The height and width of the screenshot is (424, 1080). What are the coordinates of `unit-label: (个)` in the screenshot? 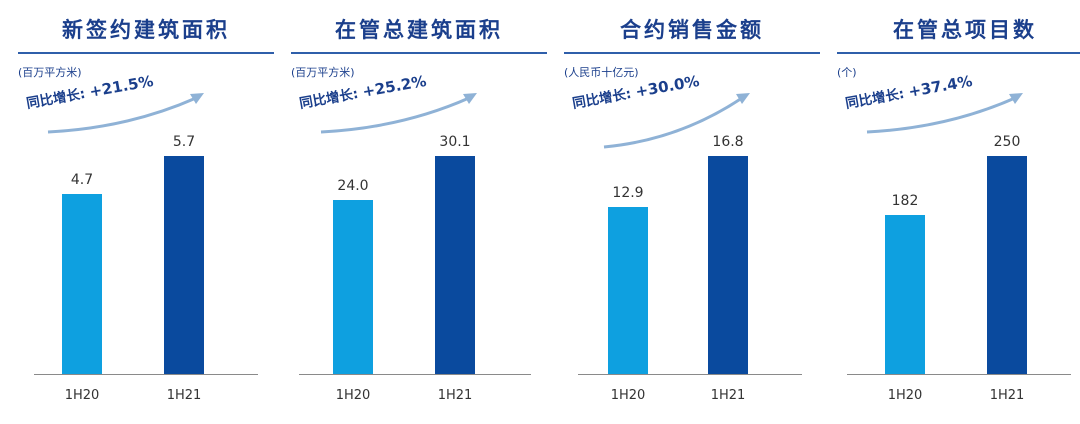 It's located at (847, 72).